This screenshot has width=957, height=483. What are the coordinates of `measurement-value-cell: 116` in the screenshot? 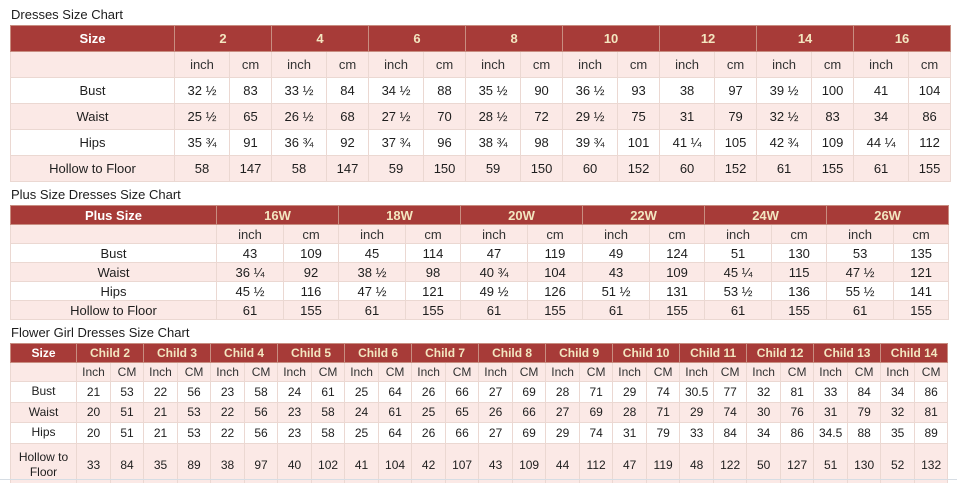 It's located at (311, 291).